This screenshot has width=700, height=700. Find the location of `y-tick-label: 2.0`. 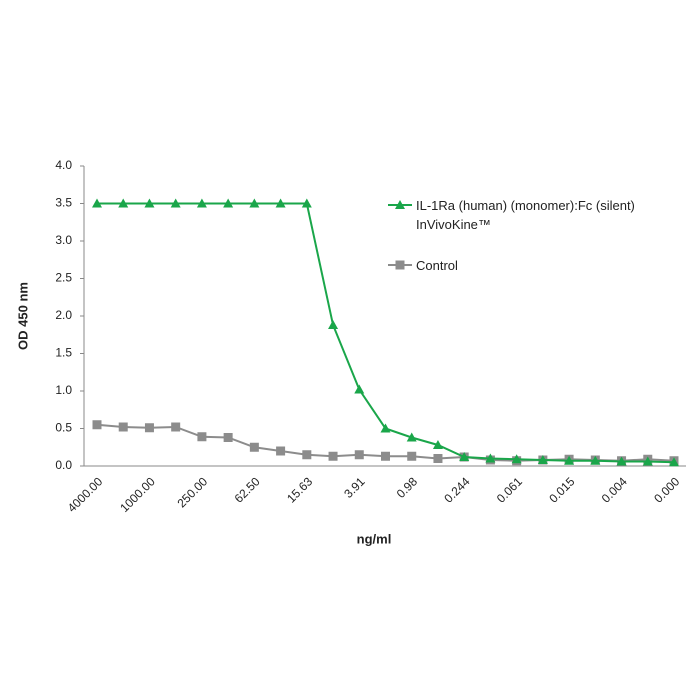

y-tick-label: 2.0 is located at coordinates (63, 315).